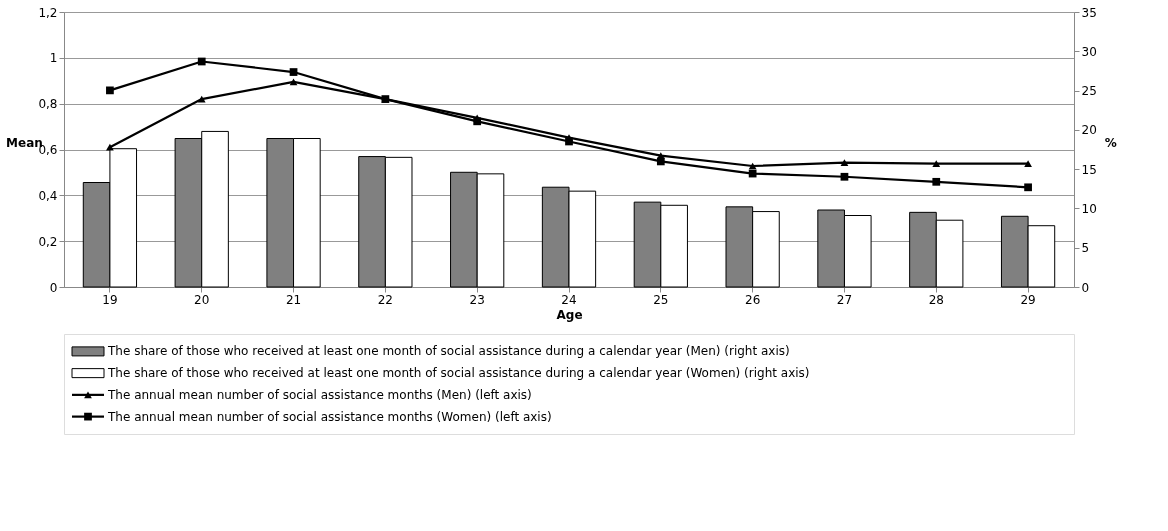 This screenshot has width=1168, height=531. Describe the element at coordinates (569, 314) in the screenshot. I see `x-axis-title: Age` at that location.